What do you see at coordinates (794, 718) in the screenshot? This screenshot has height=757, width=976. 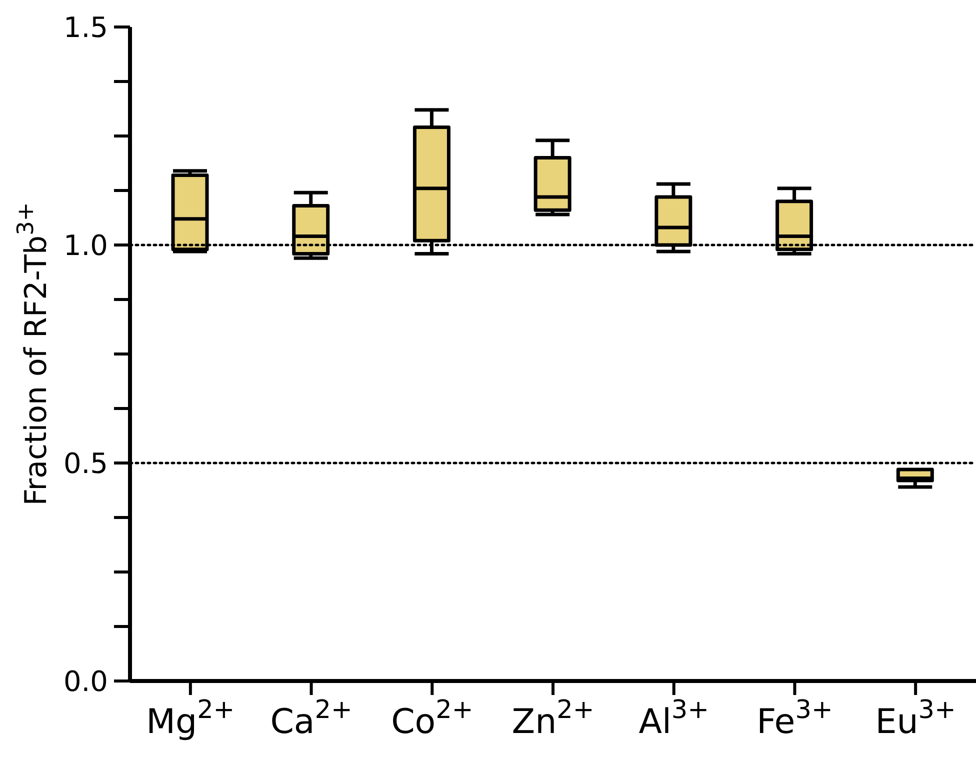 I see `x-tick-label: Fe$^{3+}$` at bounding box center [794, 718].